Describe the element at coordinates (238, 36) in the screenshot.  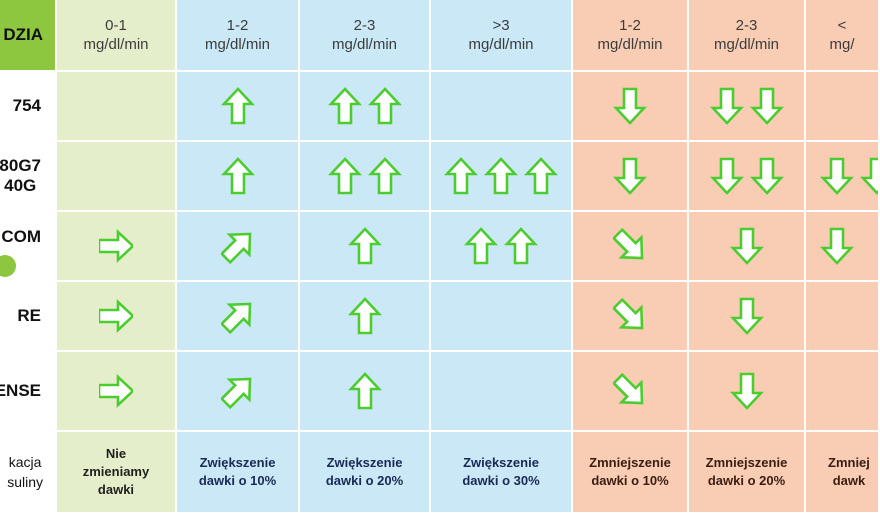
I see `header-rate-cell: 1-2 mg/dl/min` at that location.